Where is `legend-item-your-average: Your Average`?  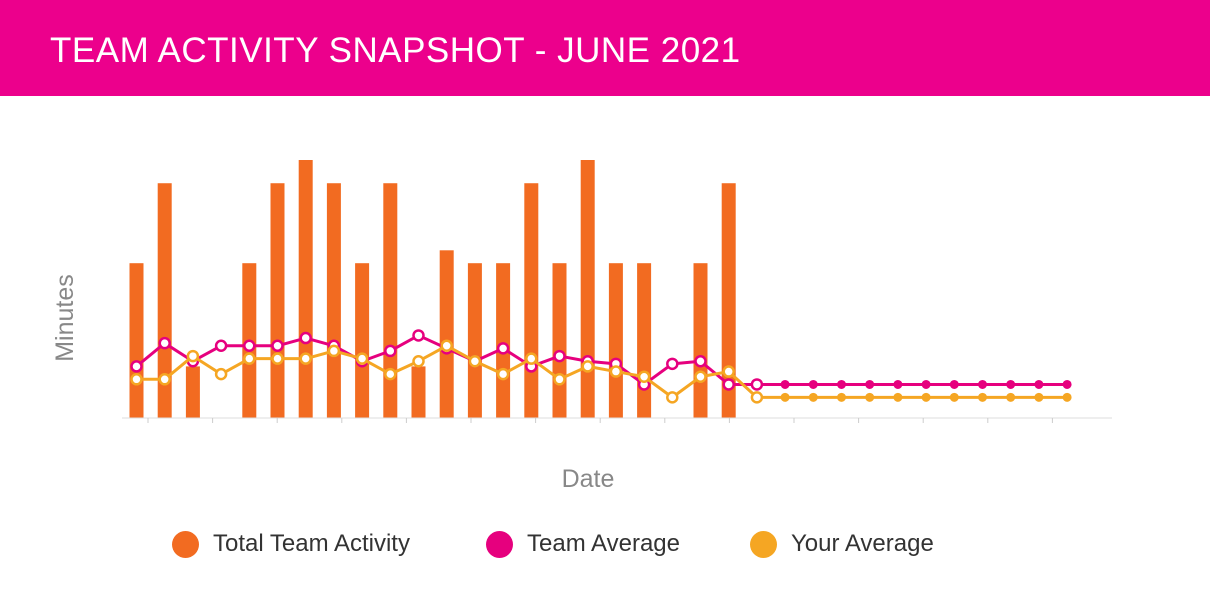 legend-item-your-average: Your Average is located at coordinates (842, 544).